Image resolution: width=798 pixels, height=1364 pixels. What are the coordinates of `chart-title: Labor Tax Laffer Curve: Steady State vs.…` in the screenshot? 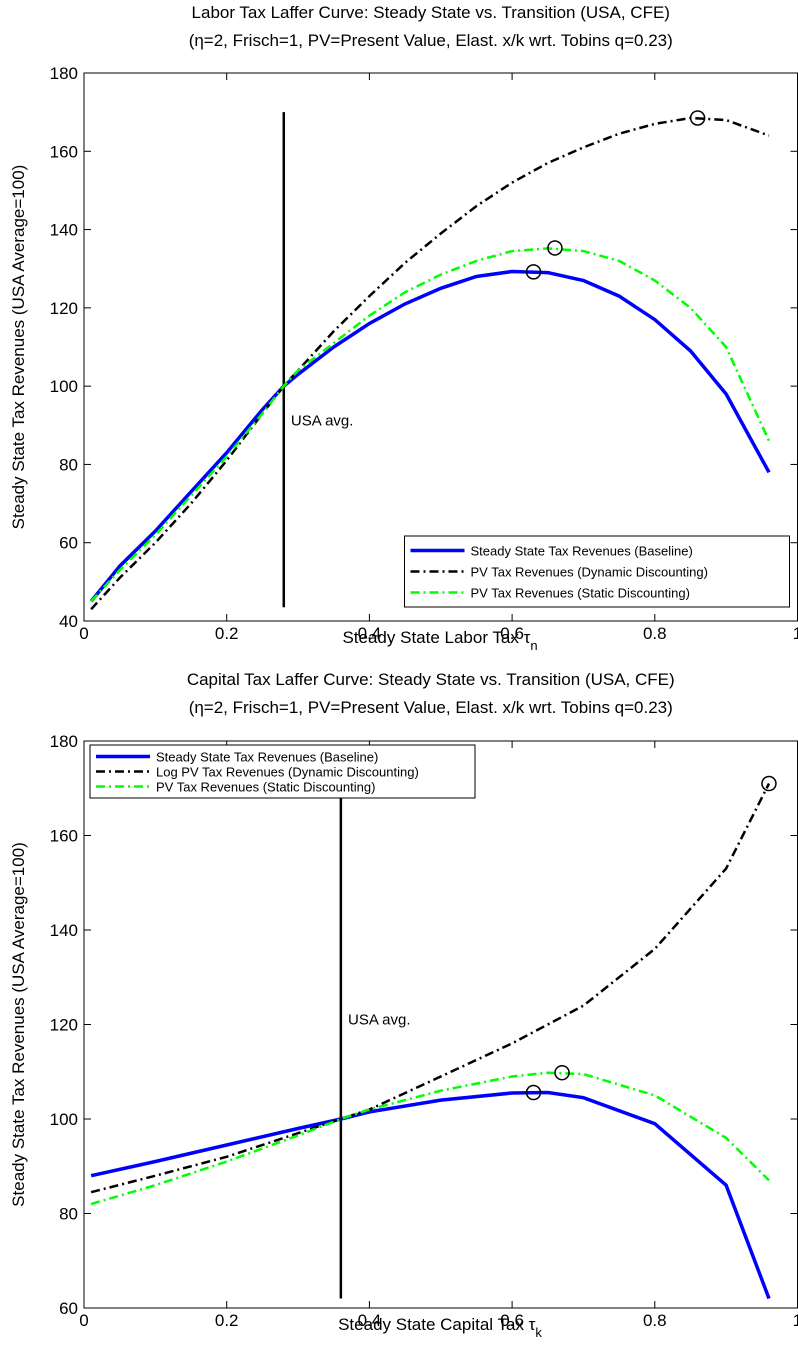 It's located at (431, 12).